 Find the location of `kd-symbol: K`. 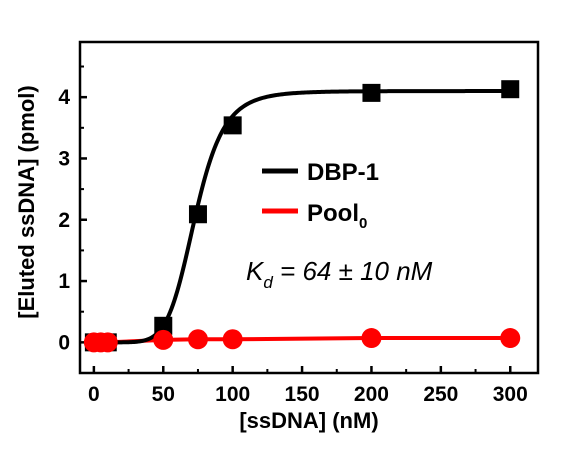

kd-symbol: K is located at coordinates (255, 271).